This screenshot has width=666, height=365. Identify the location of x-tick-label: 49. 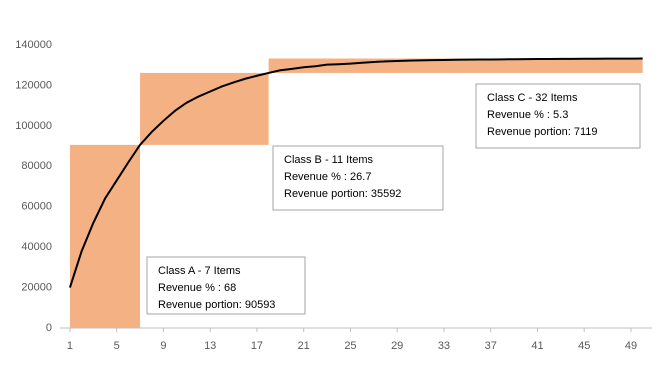
(631, 346).